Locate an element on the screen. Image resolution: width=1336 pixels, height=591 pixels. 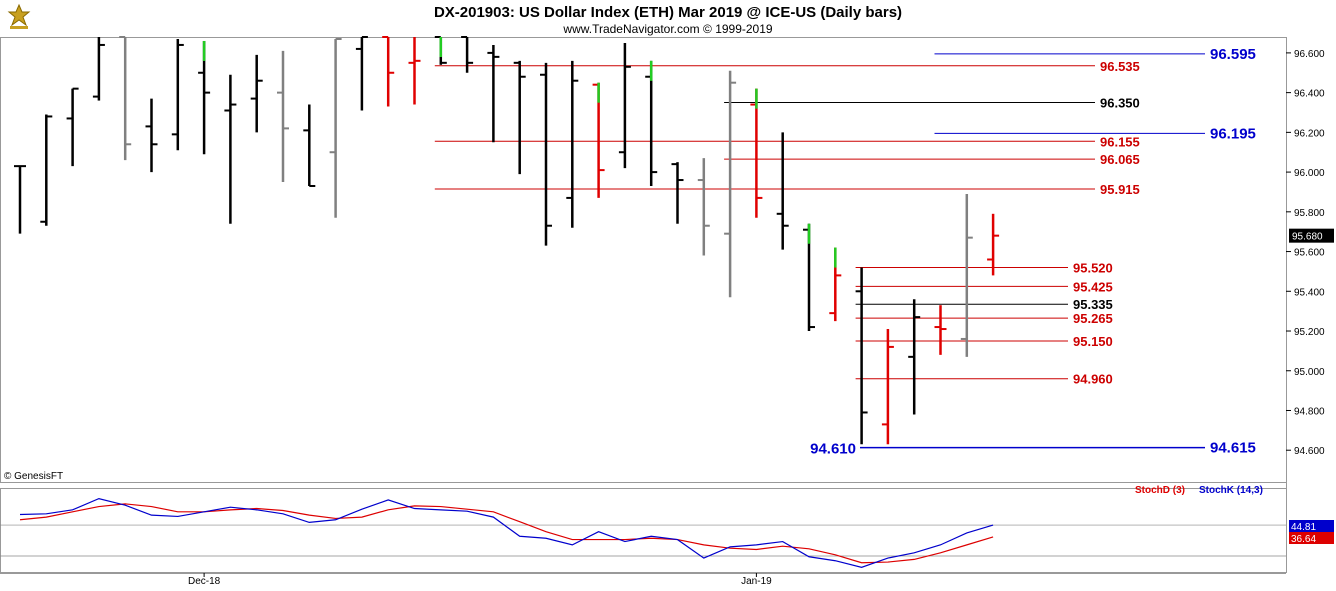
last-price-label: 95.680 is located at coordinates (1307, 237).